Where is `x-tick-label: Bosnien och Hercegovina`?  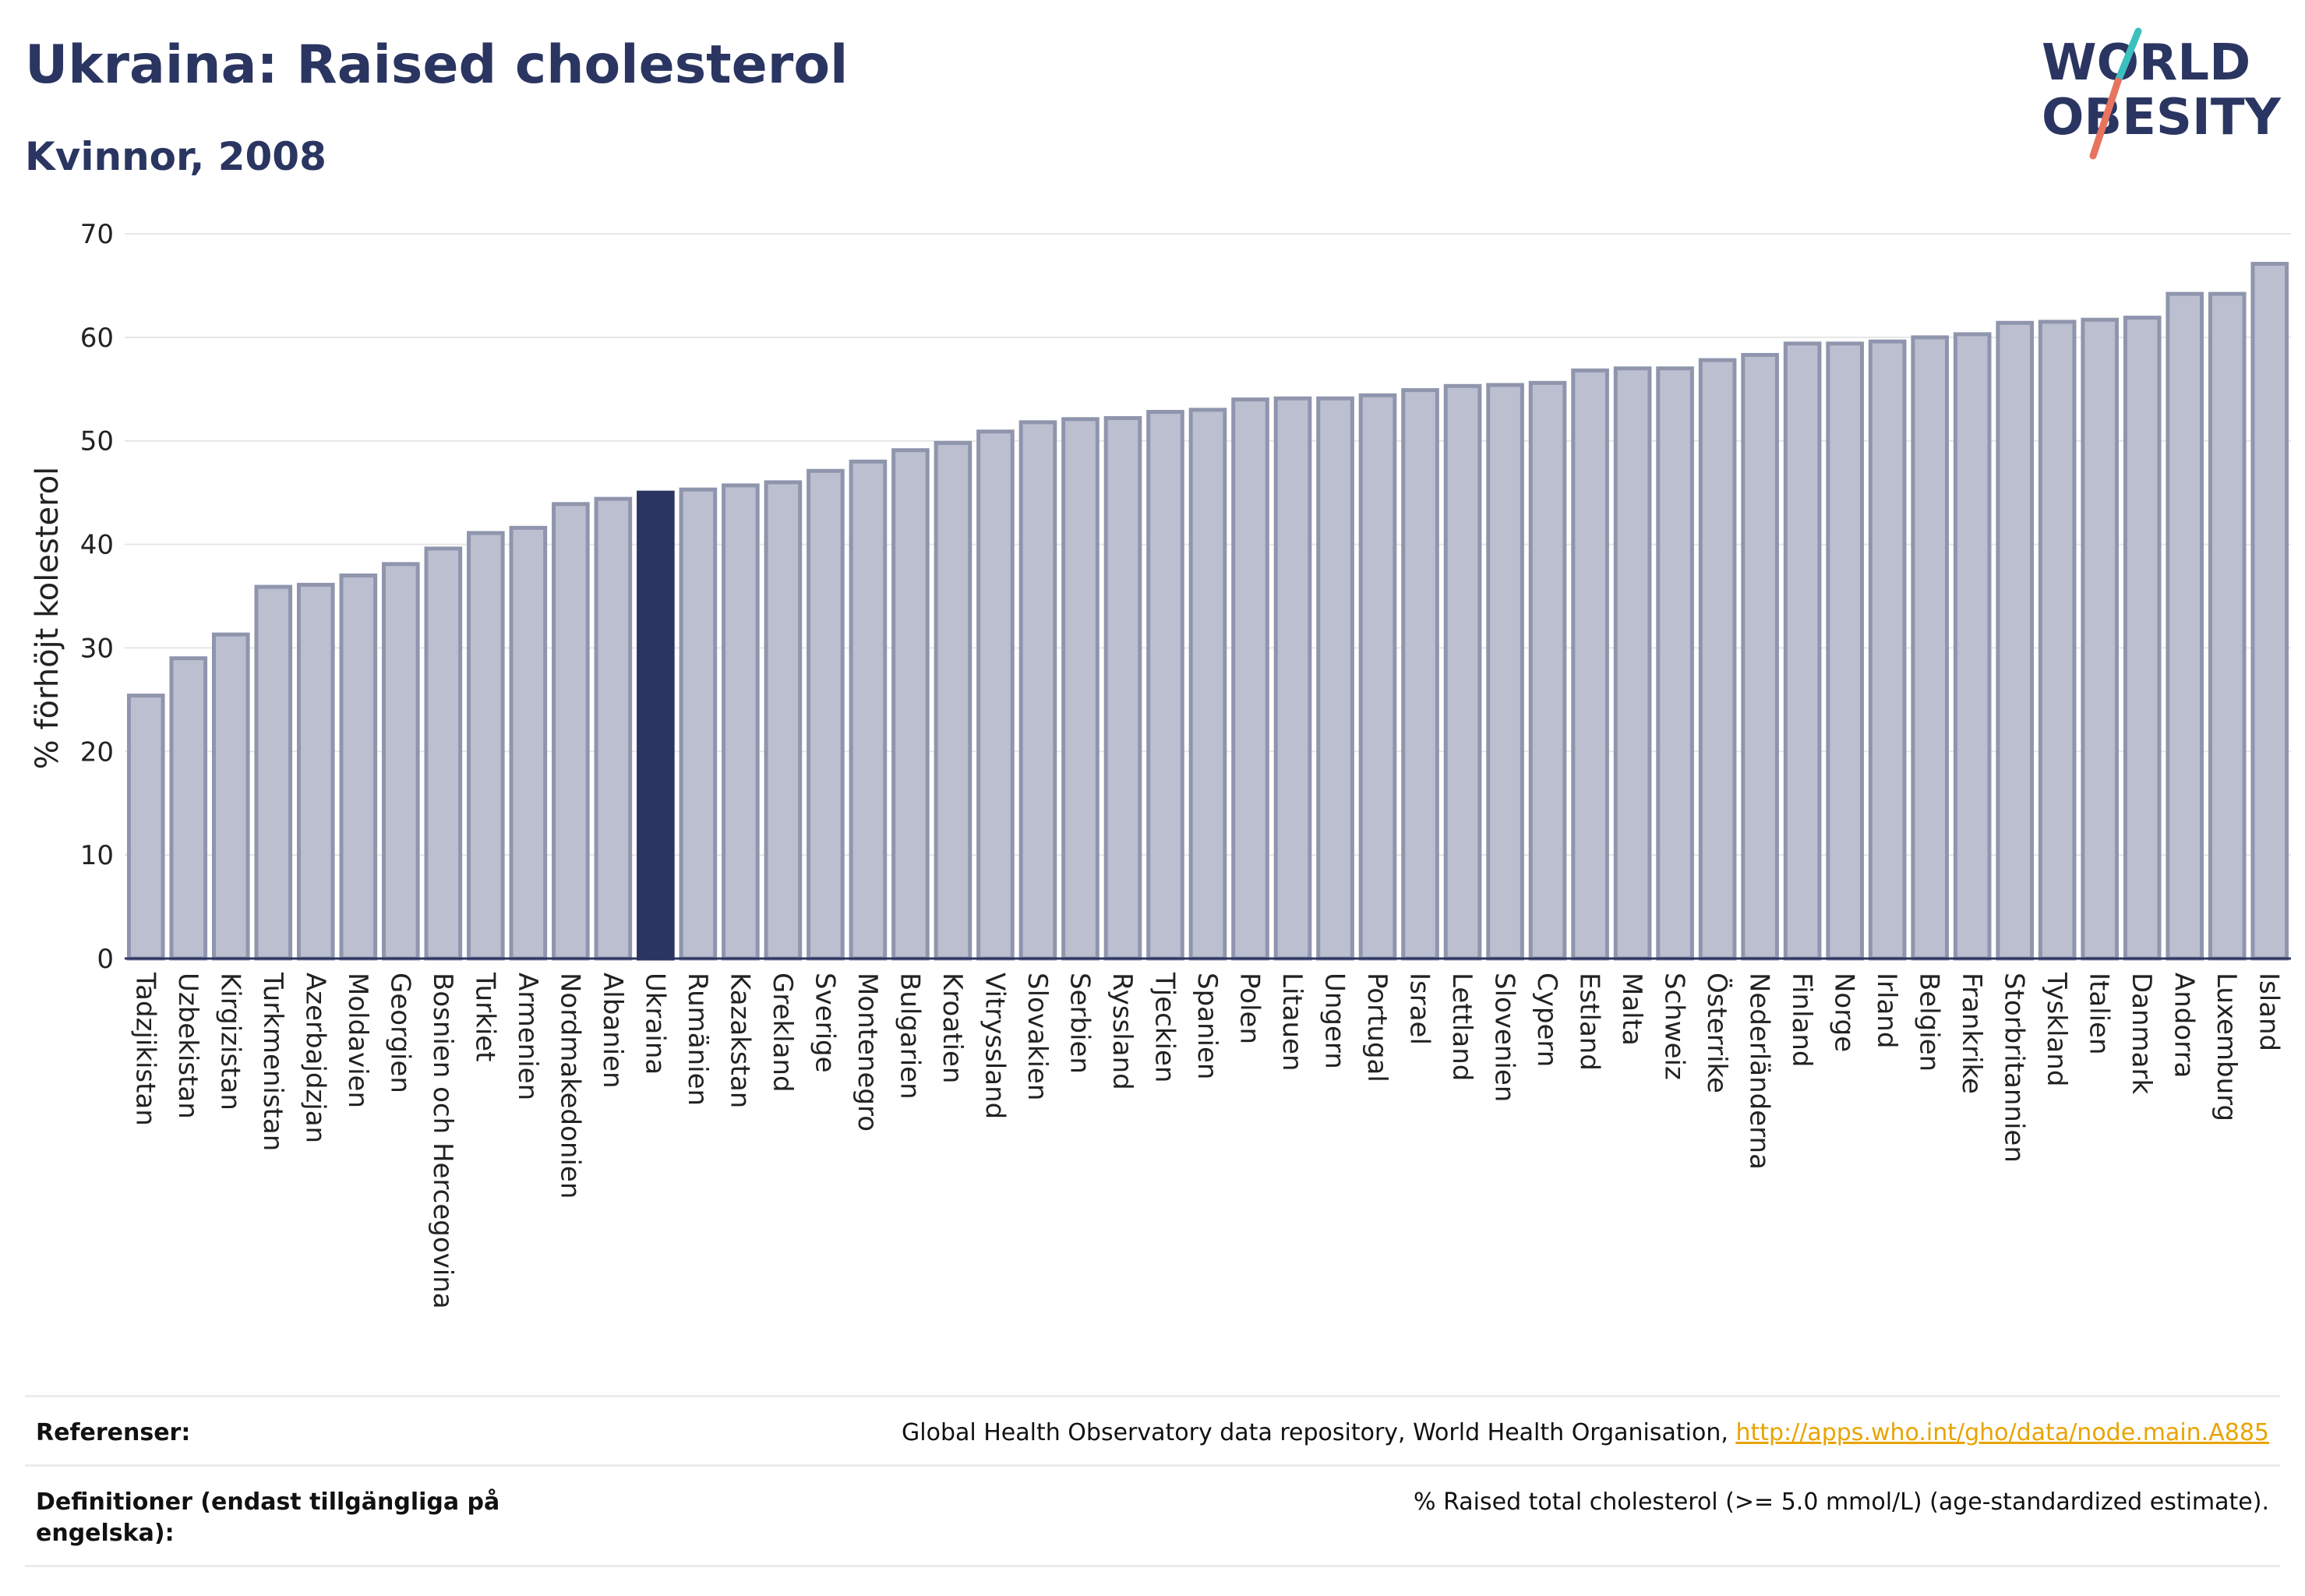 x-tick-label: Bosnien och Hercegovina is located at coordinates (443, 1141).